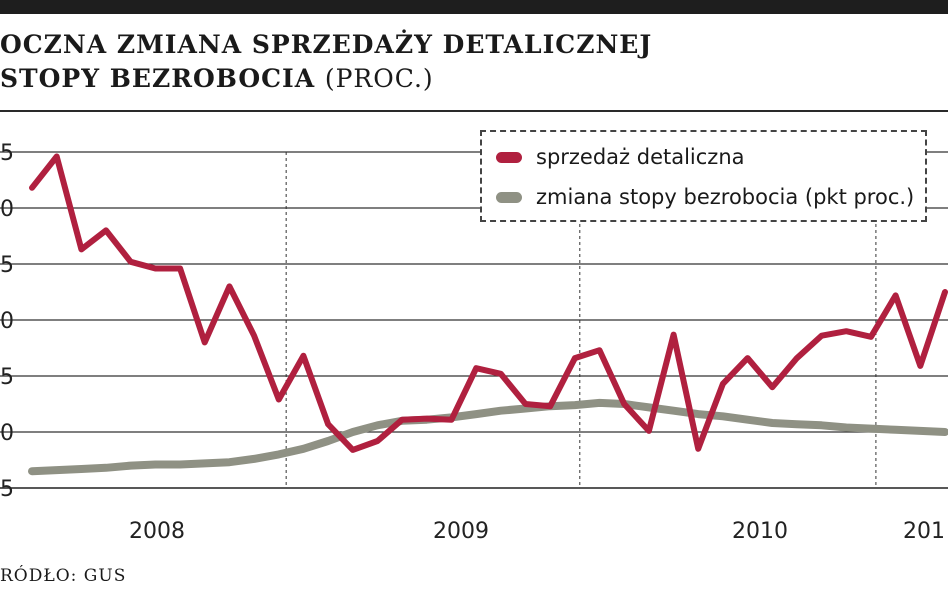 The height and width of the screenshot is (593, 948). What do you see at coordinates (760, 531) in the screenshot?
I see `x-tick-label: 2010` at bounding box center [760, 531].